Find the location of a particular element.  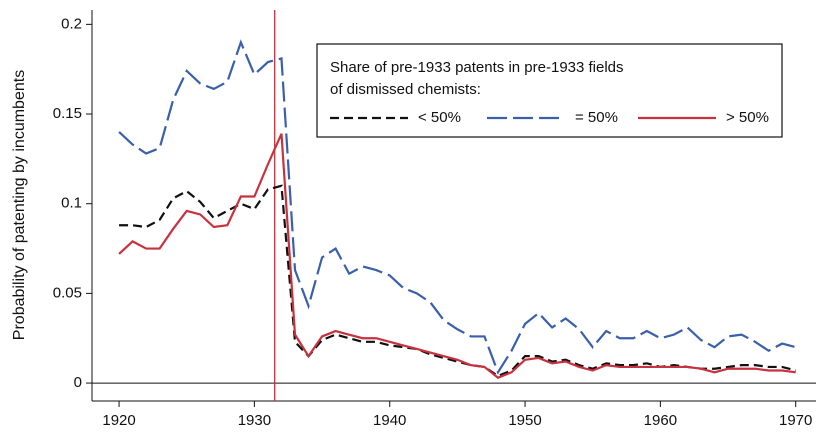

x-tick-label: 1970 is located at coordinates (795, 420).